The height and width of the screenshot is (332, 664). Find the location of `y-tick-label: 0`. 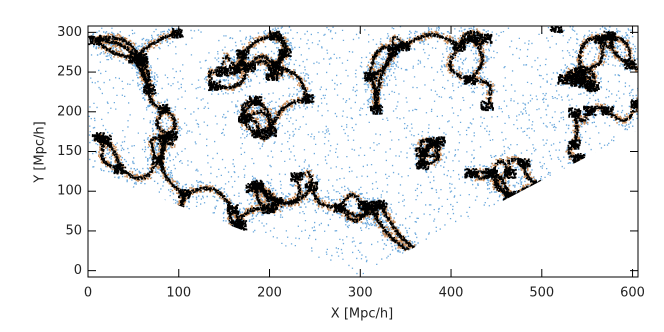

y-tick-label: 0 is located at coordinates (78, 270).